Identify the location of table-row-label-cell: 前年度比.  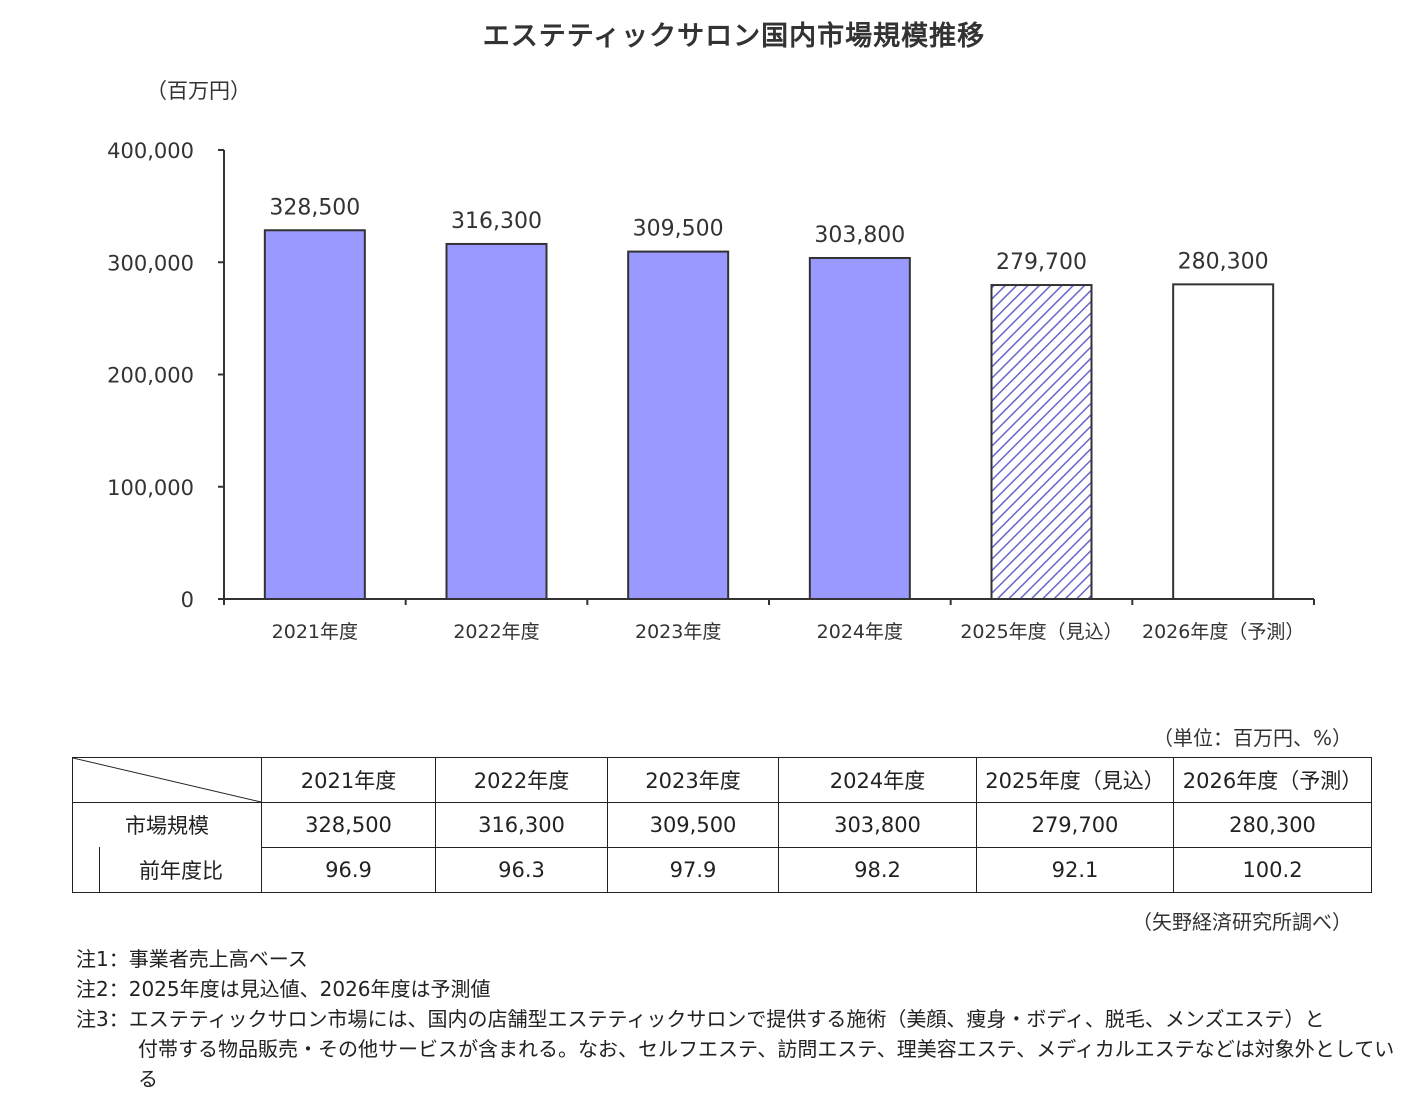
(167, 869).